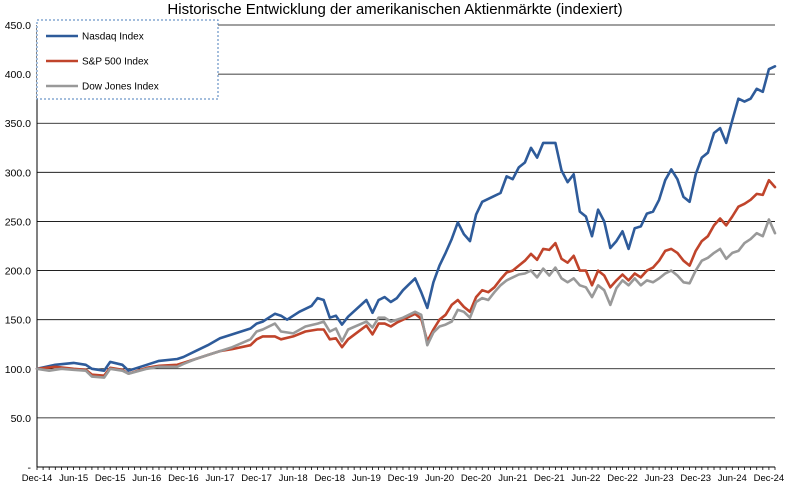 This screenshot has height=488, width=789. I want to click on y-tick-label: 350.0, so click(18, 124).